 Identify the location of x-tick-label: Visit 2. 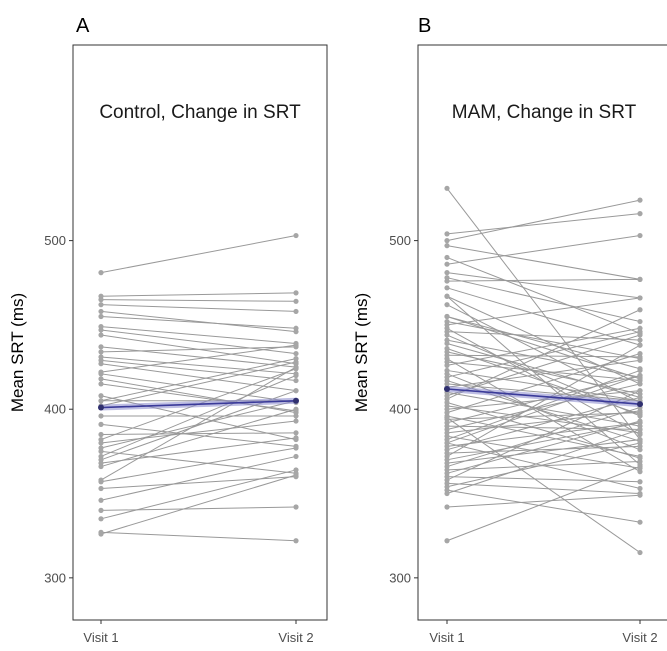
(295, 637).